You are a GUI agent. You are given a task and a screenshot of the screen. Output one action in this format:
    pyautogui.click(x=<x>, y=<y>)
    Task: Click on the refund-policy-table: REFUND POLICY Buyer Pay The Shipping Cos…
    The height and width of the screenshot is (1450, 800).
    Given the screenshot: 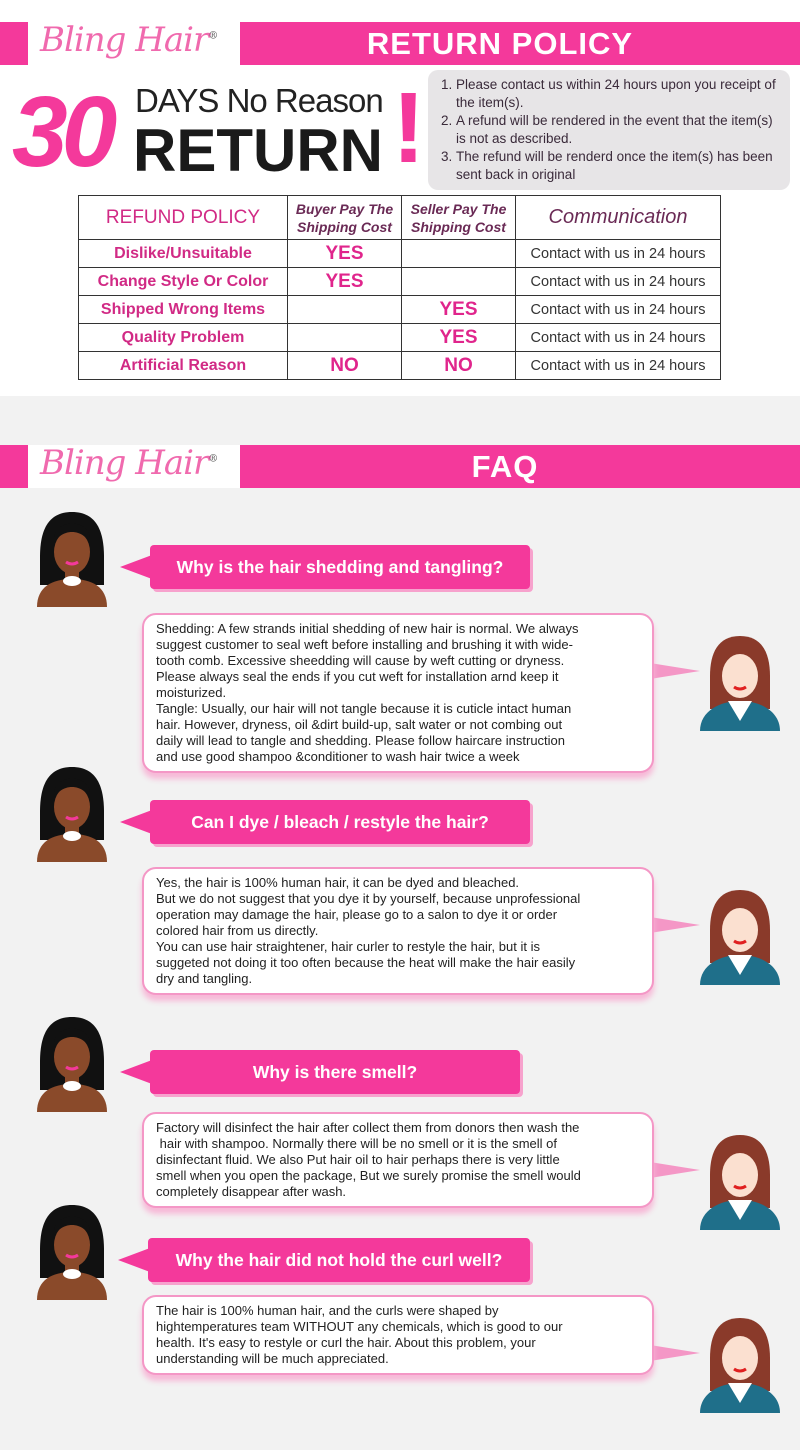 What is the action you would take?
    pyautogui.click(x=399, y=287)
    